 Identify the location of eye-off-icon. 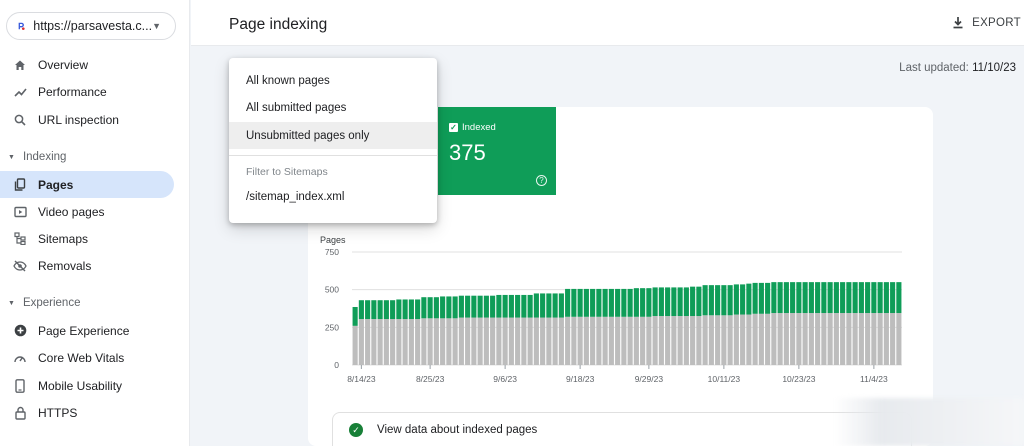
(20, 266).